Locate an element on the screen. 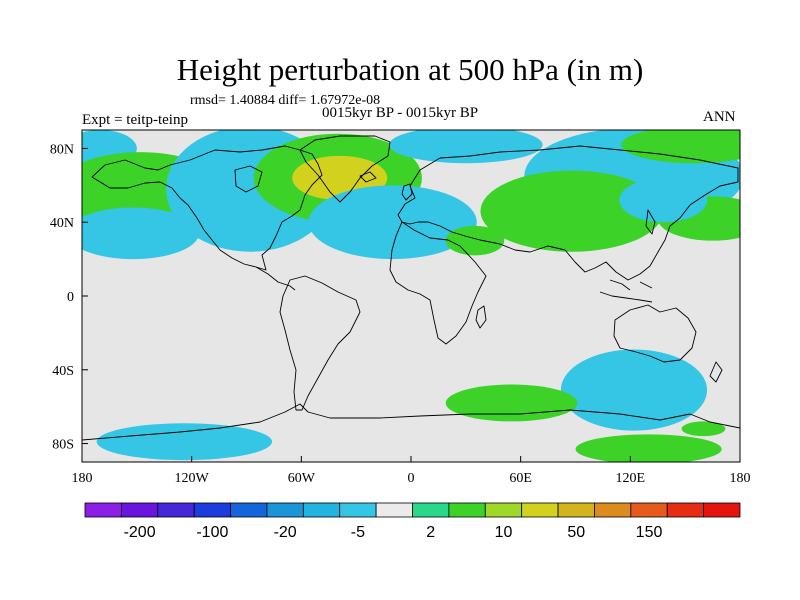  colorbar-label: 50 is located at coordinates (576, 532).